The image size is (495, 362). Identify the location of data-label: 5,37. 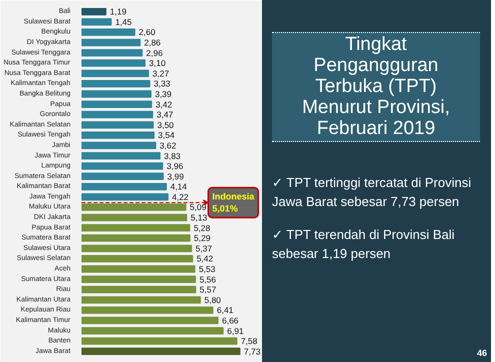
(204, 248).